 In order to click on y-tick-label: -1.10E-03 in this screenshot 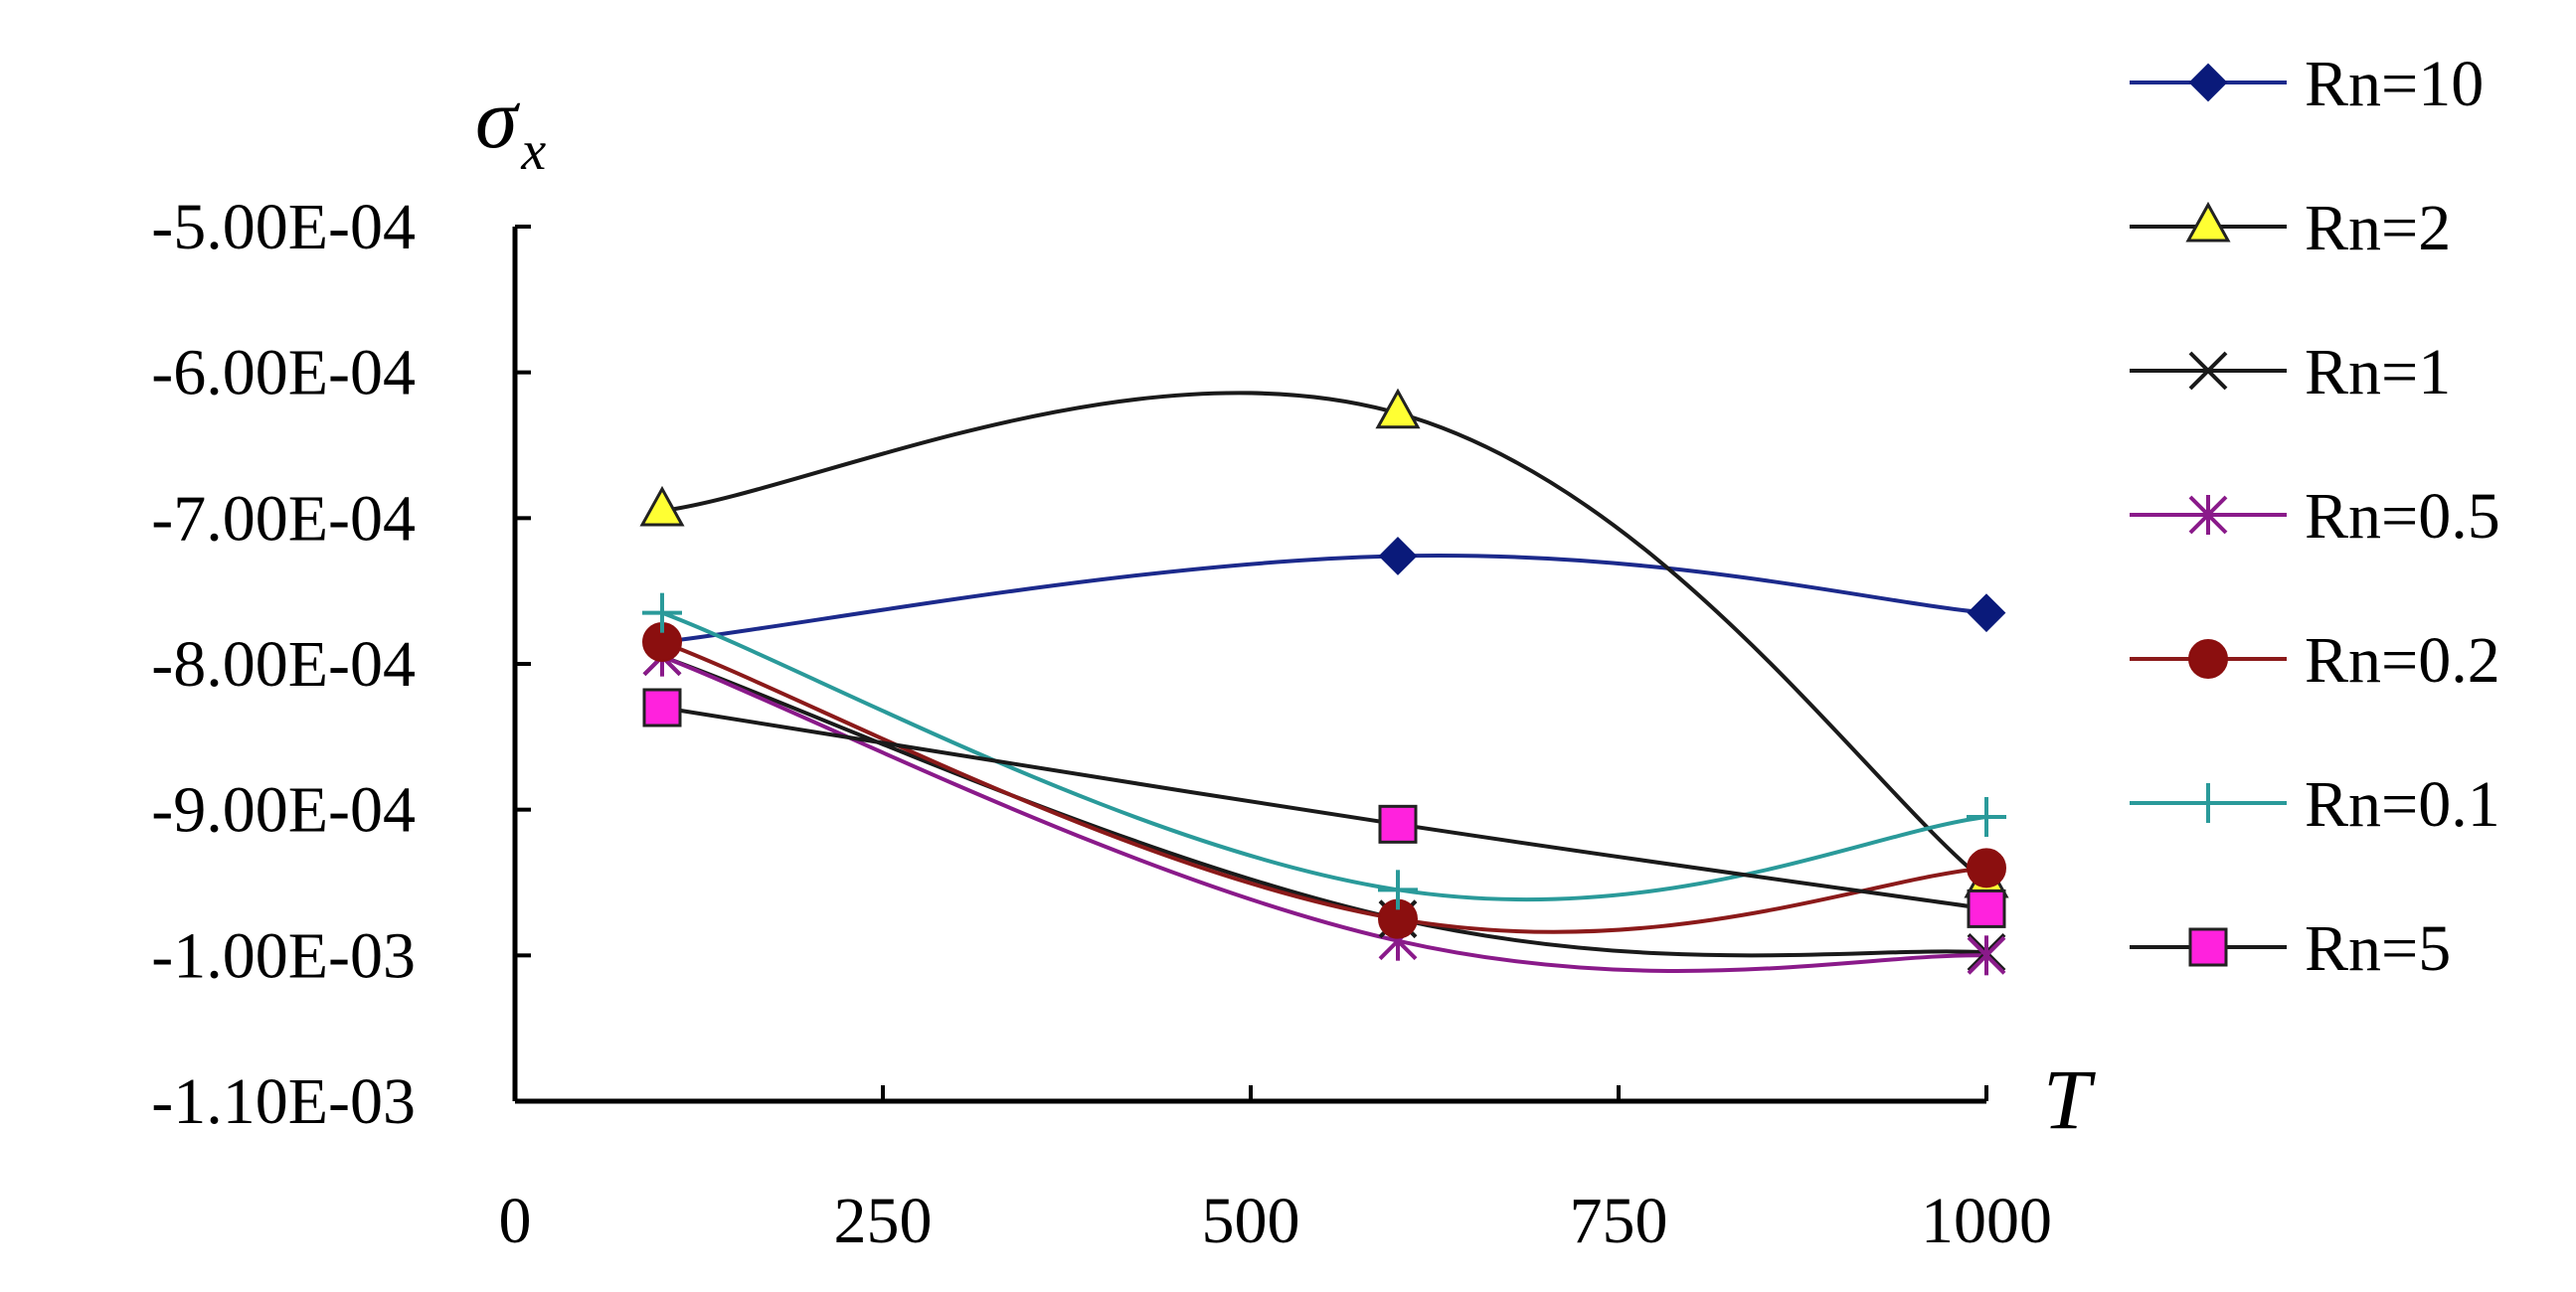, I will do `click(283, 1101)`.